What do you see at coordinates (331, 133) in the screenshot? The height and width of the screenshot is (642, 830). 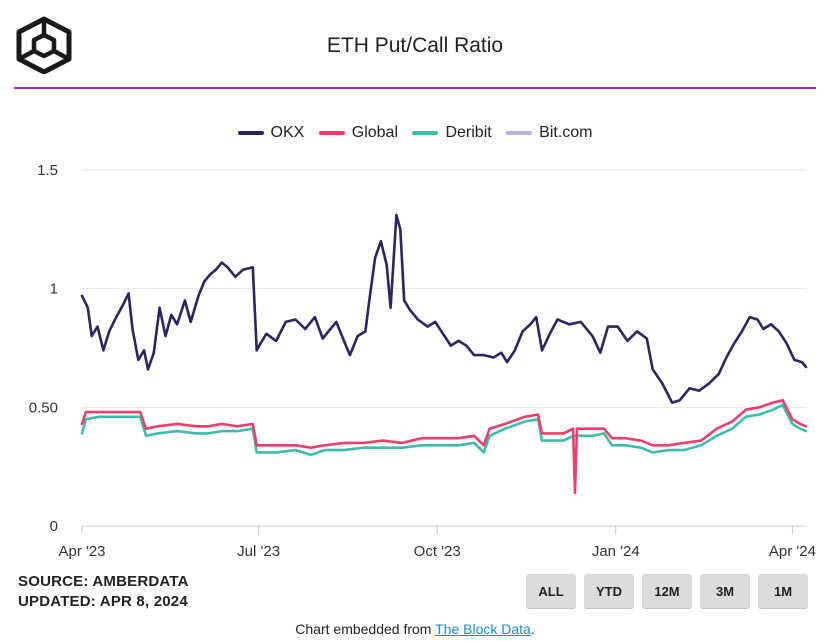 I see `legend-swatch-global` at bounding box center [331, 133].